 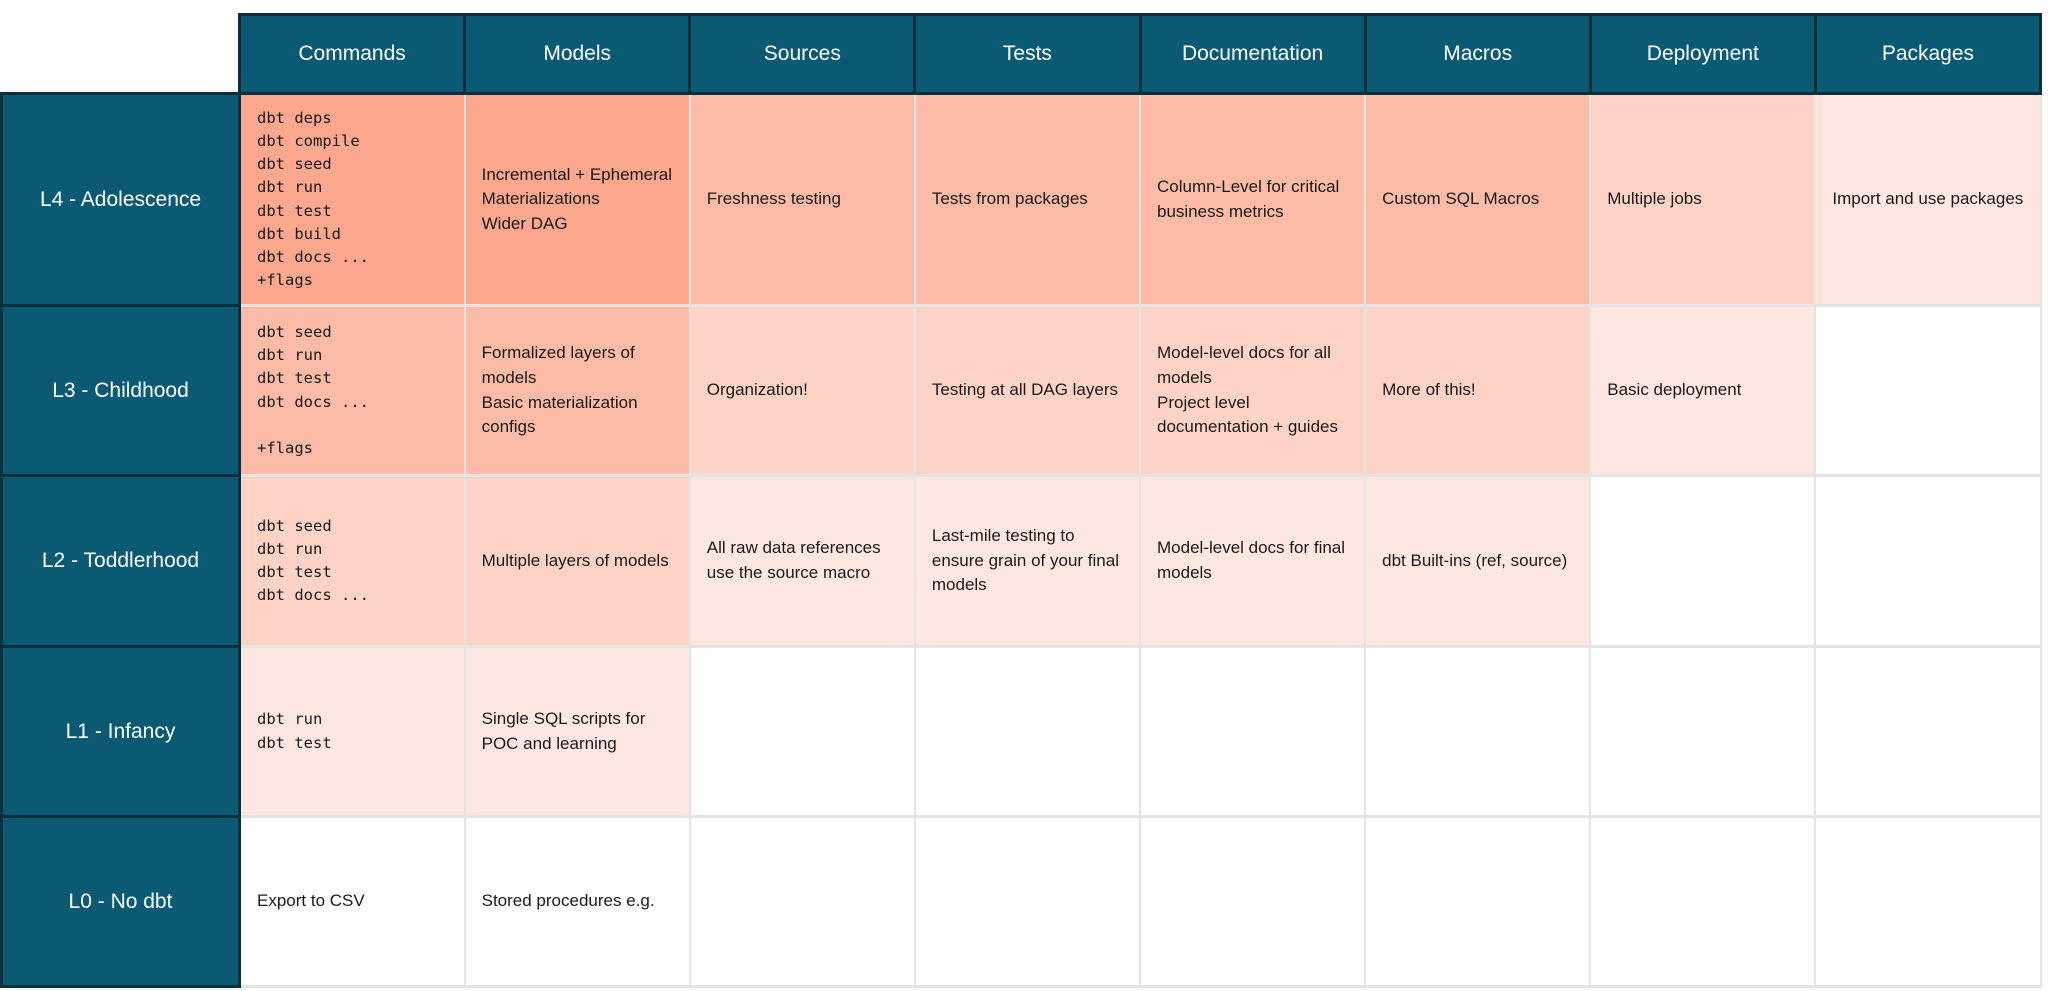 What do you see at coordinates (1478, 561) in the screenshot?
I see `matrix-cell-l2-macros: dbt Built-ins (ref, source)` at bounding box center [1478, 561].